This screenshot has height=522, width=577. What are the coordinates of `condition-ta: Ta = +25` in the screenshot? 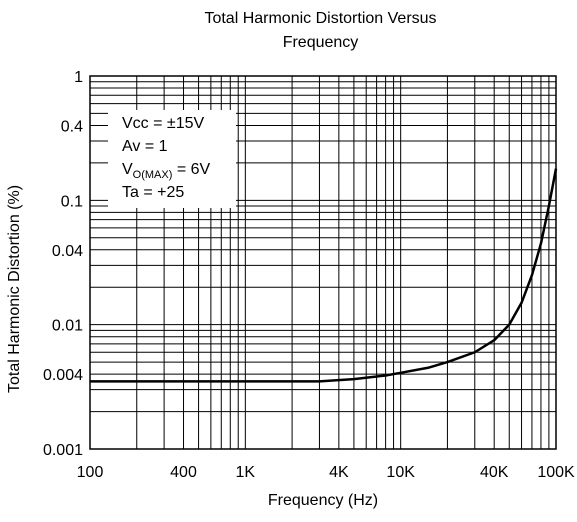 It's located at (153, 192).